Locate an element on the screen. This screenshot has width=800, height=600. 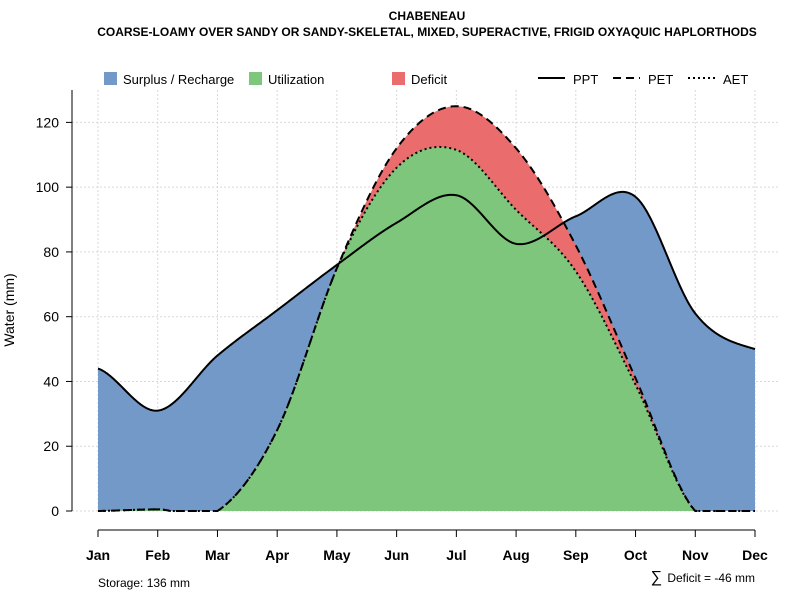
x-tick-label: Apr is located at coordinates (277, 555).